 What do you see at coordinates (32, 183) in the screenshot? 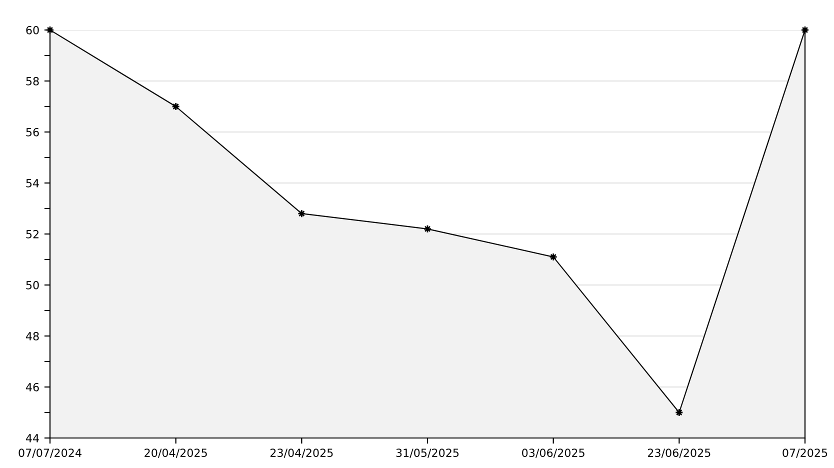
I see `y-tick-label: 54` at bounding box center [32, 183].